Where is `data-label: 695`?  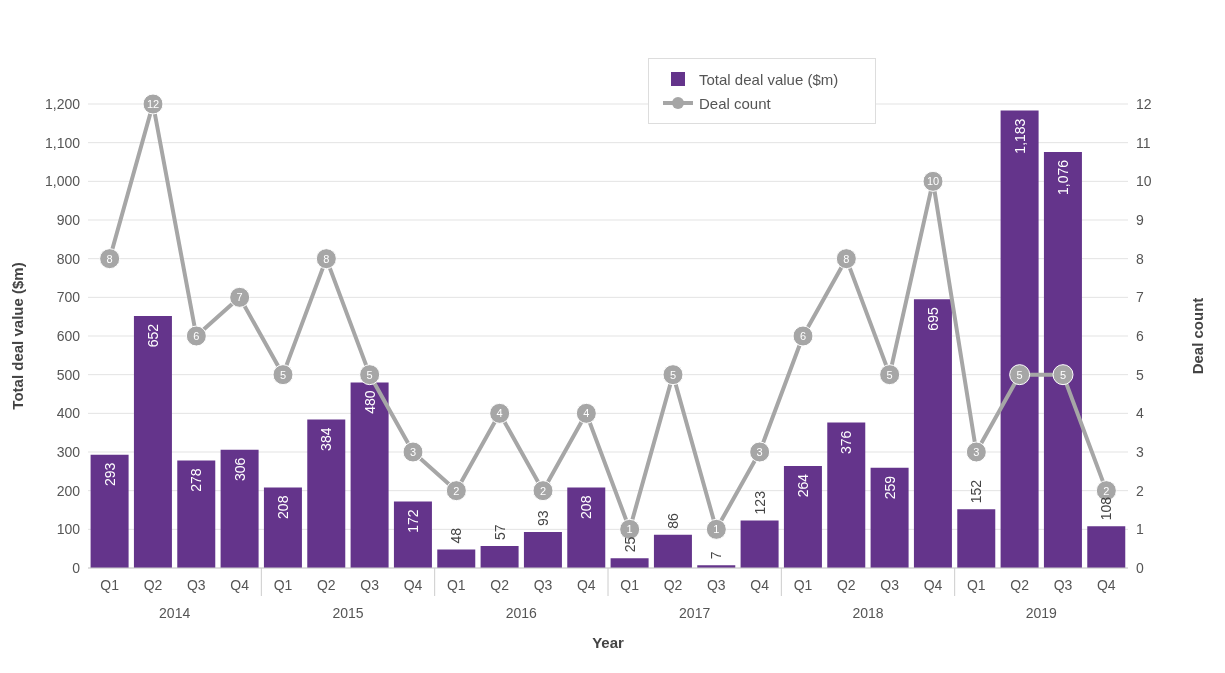
data-label: 695 is located at coordinates (932, 319).